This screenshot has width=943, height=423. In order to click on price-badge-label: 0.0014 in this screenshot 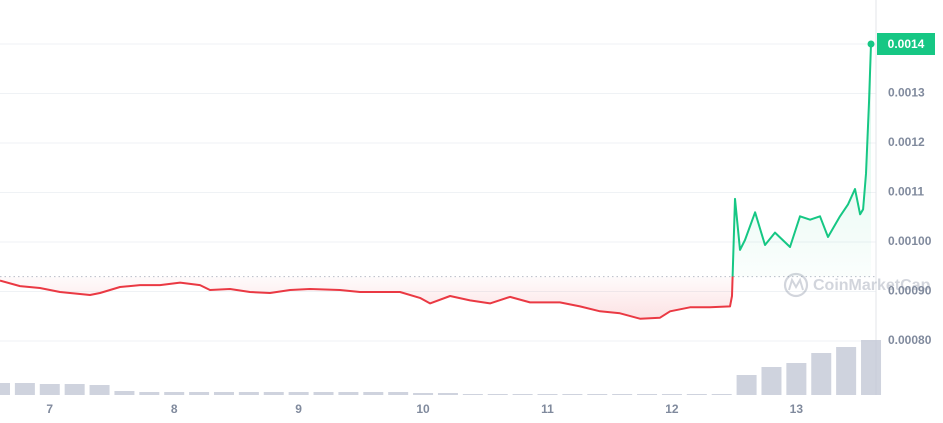, I will do `click(906, 44)`.